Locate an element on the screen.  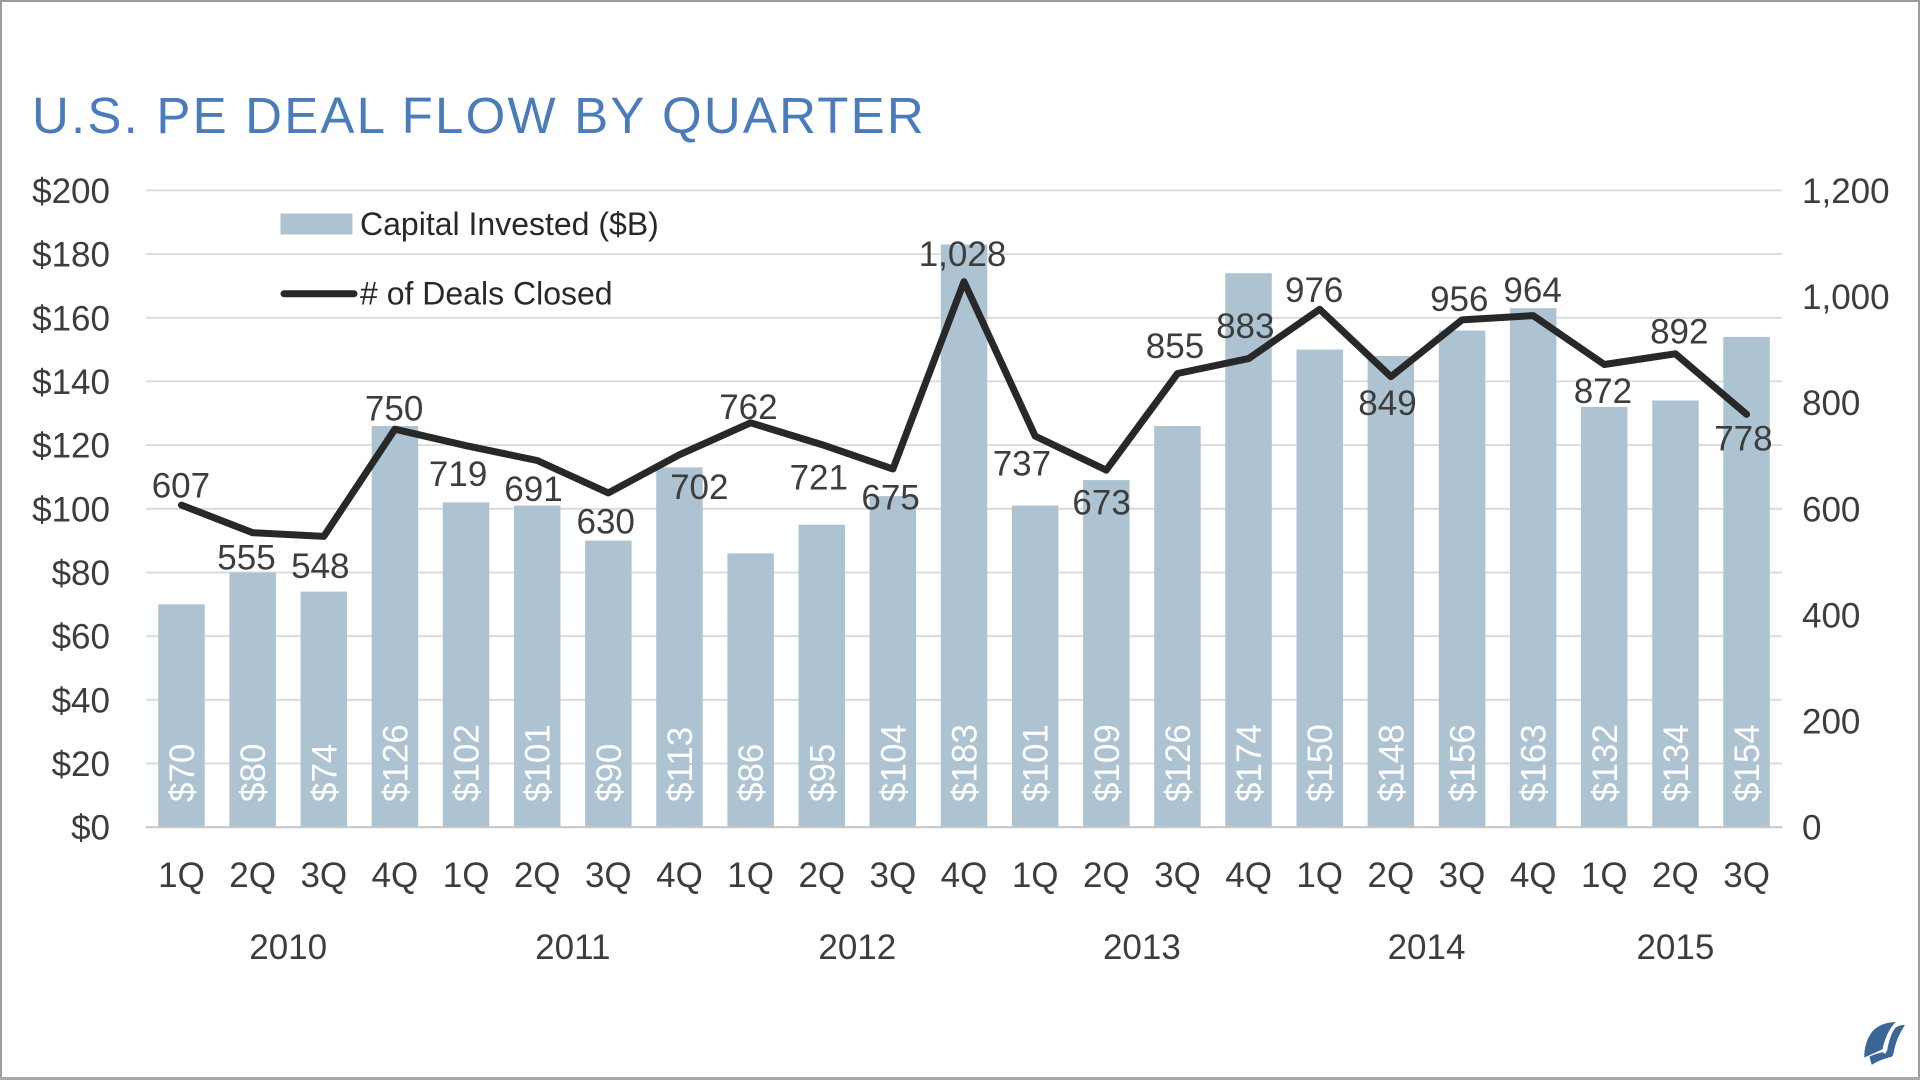
svg-text: 1,028 is located at coordinates (963, 254).